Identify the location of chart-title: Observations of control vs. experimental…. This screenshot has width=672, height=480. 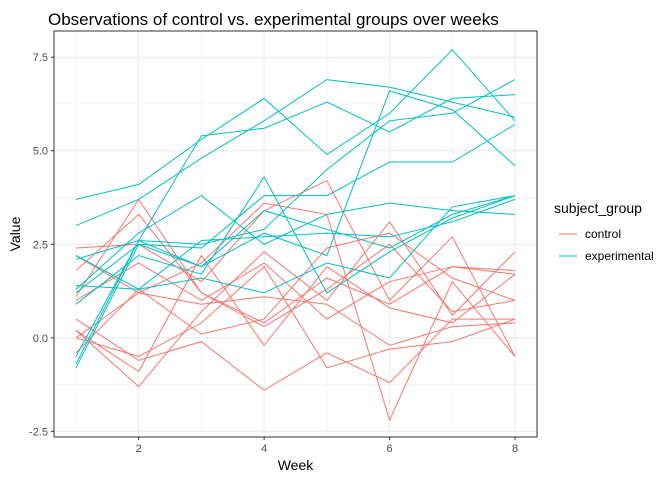
(273, 19).